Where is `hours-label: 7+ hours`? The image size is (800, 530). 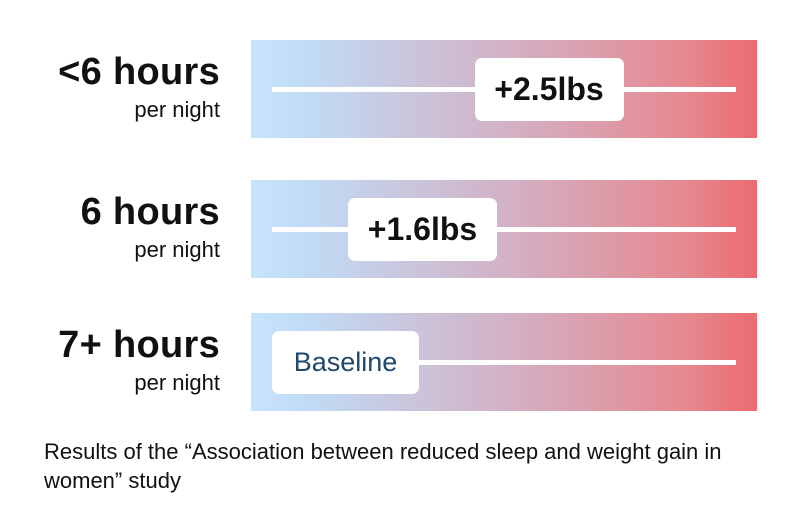
hours-label: 7+ hours is located at coordinates (139, 345).